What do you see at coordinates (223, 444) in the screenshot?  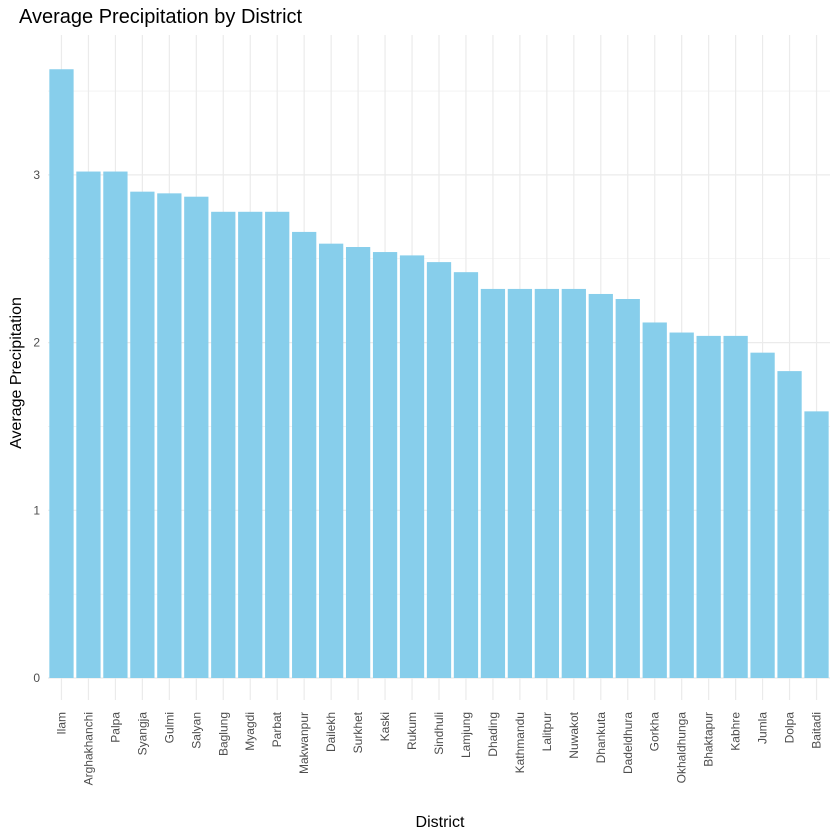 I see `bar-baglung` at bounding box center [223, 444].